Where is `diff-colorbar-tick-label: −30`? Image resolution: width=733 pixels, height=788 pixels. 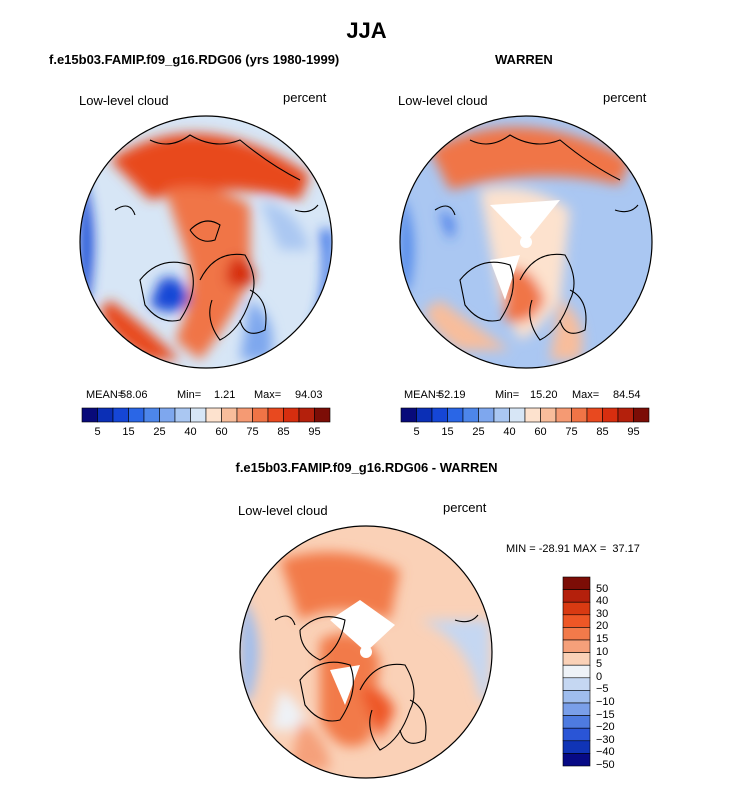 diff-colorbar-tick-label: −30 is located at coordinates (605, 739).